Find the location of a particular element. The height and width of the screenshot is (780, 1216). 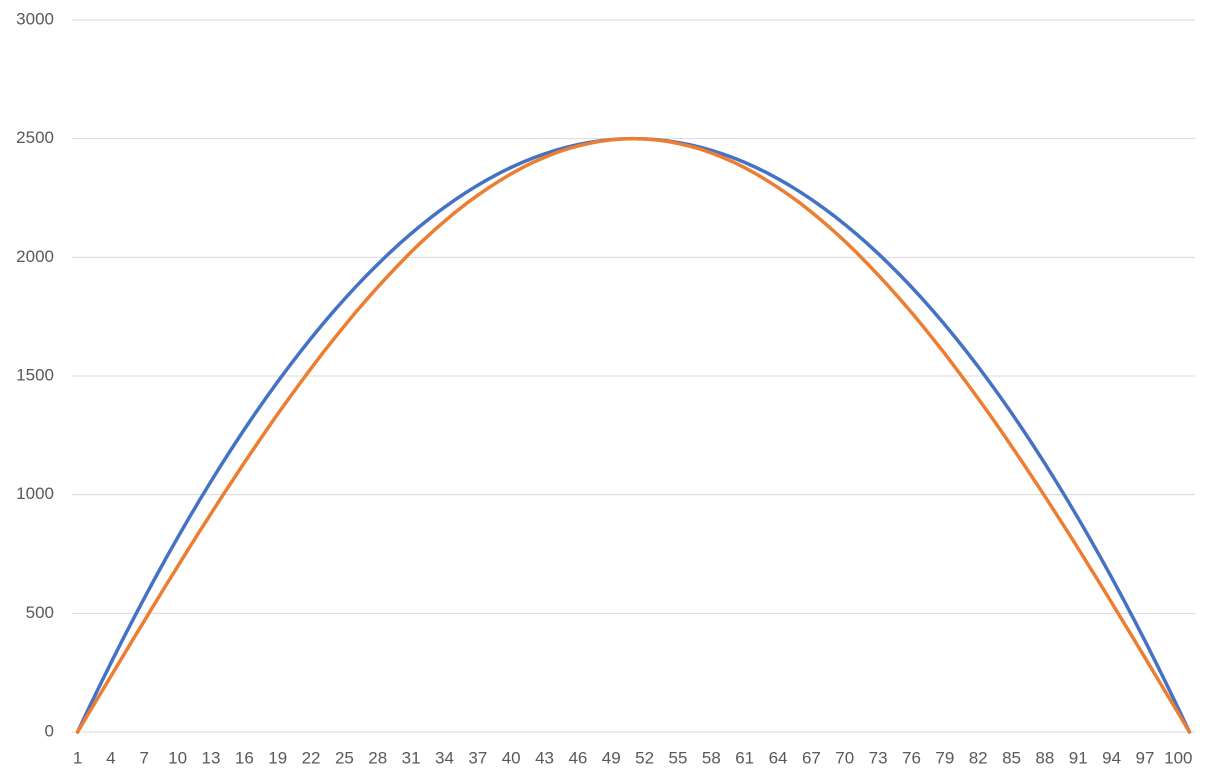

x-tick-label: 58 is located at coordinates (711, 757).